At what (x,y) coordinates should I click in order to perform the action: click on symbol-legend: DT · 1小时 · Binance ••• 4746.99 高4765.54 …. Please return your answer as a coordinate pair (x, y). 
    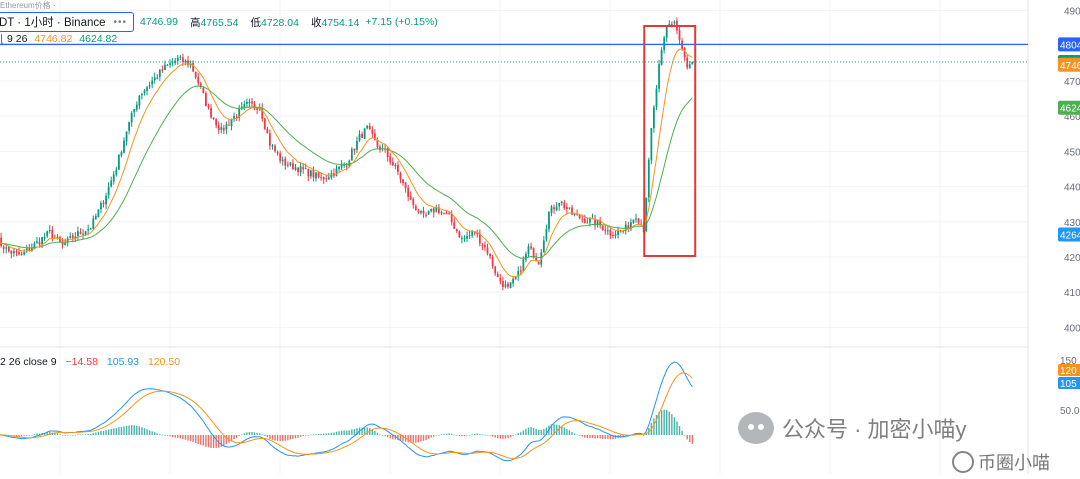
    Looking at the image, I should click on (219, 22).